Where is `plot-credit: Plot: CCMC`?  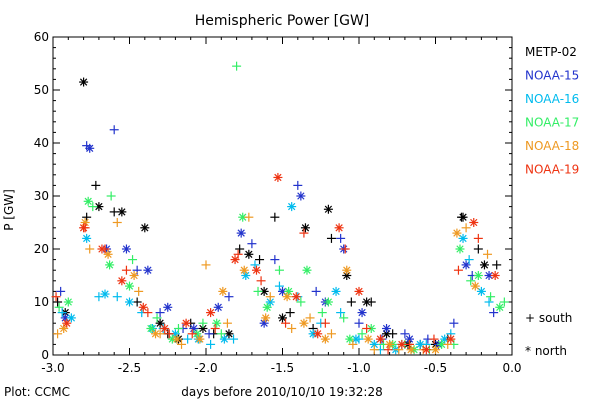 plot-credit: Plot: CCMC is located at coordinates (37, 392).